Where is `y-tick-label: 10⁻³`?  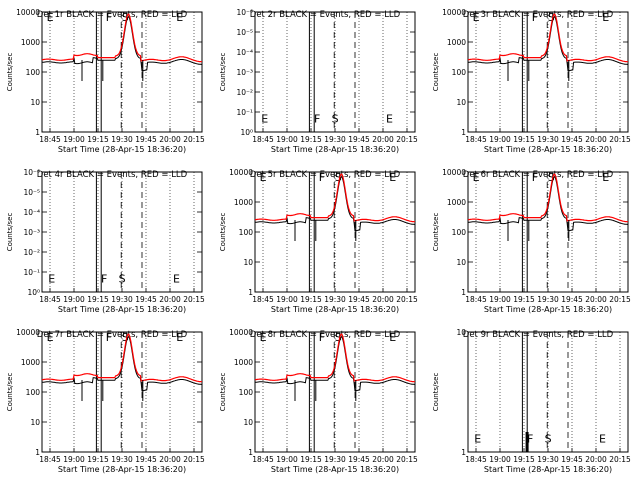
y-tick-label: 10⁻³ is located at coordinates (31, 232).